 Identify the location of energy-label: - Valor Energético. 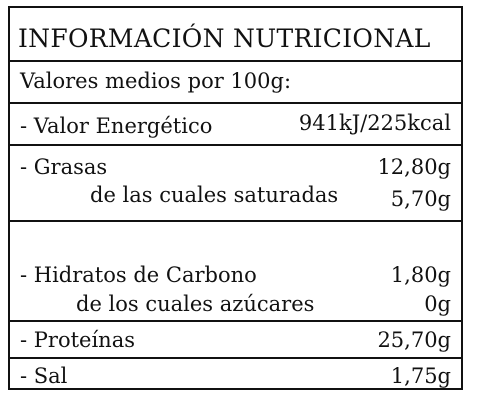
(116, 126).